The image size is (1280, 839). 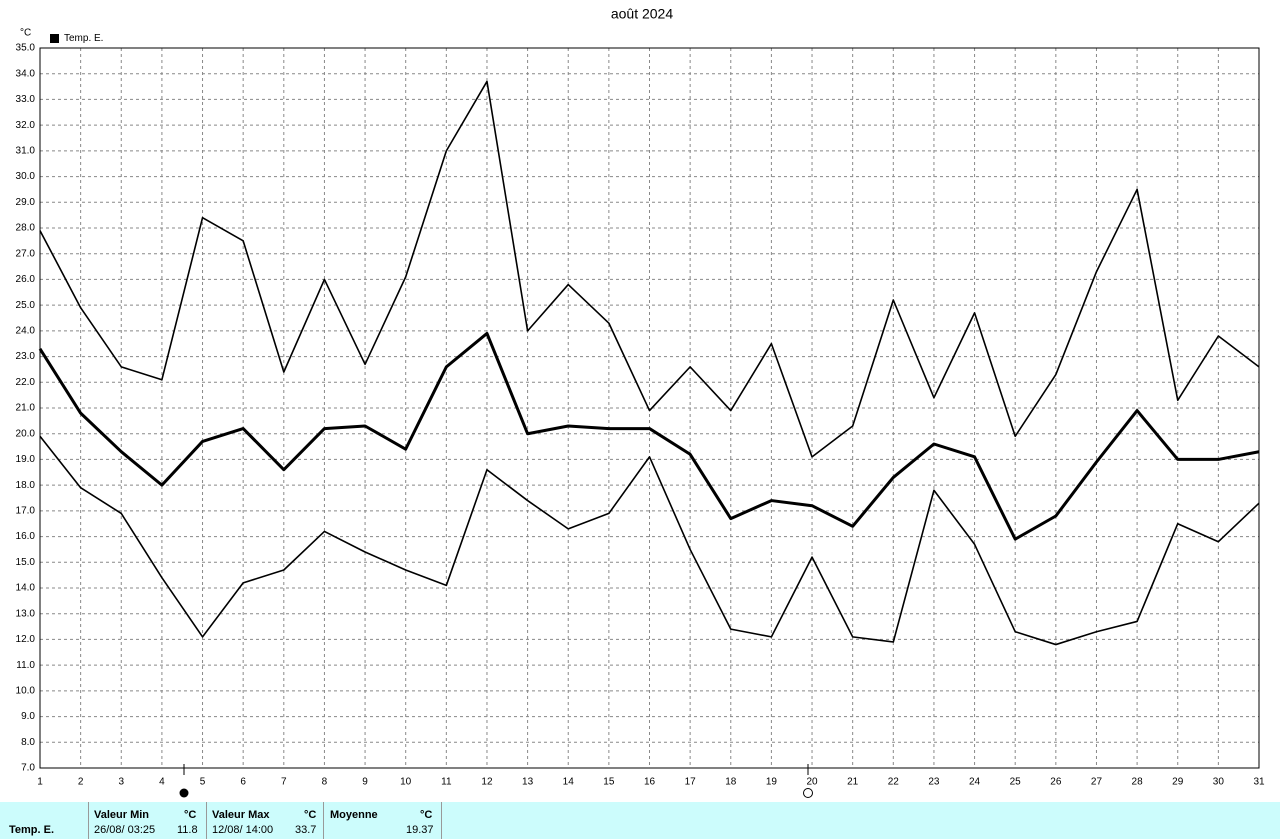 I want to click on x-tick-label: 31, so click(x=1259, y=782).